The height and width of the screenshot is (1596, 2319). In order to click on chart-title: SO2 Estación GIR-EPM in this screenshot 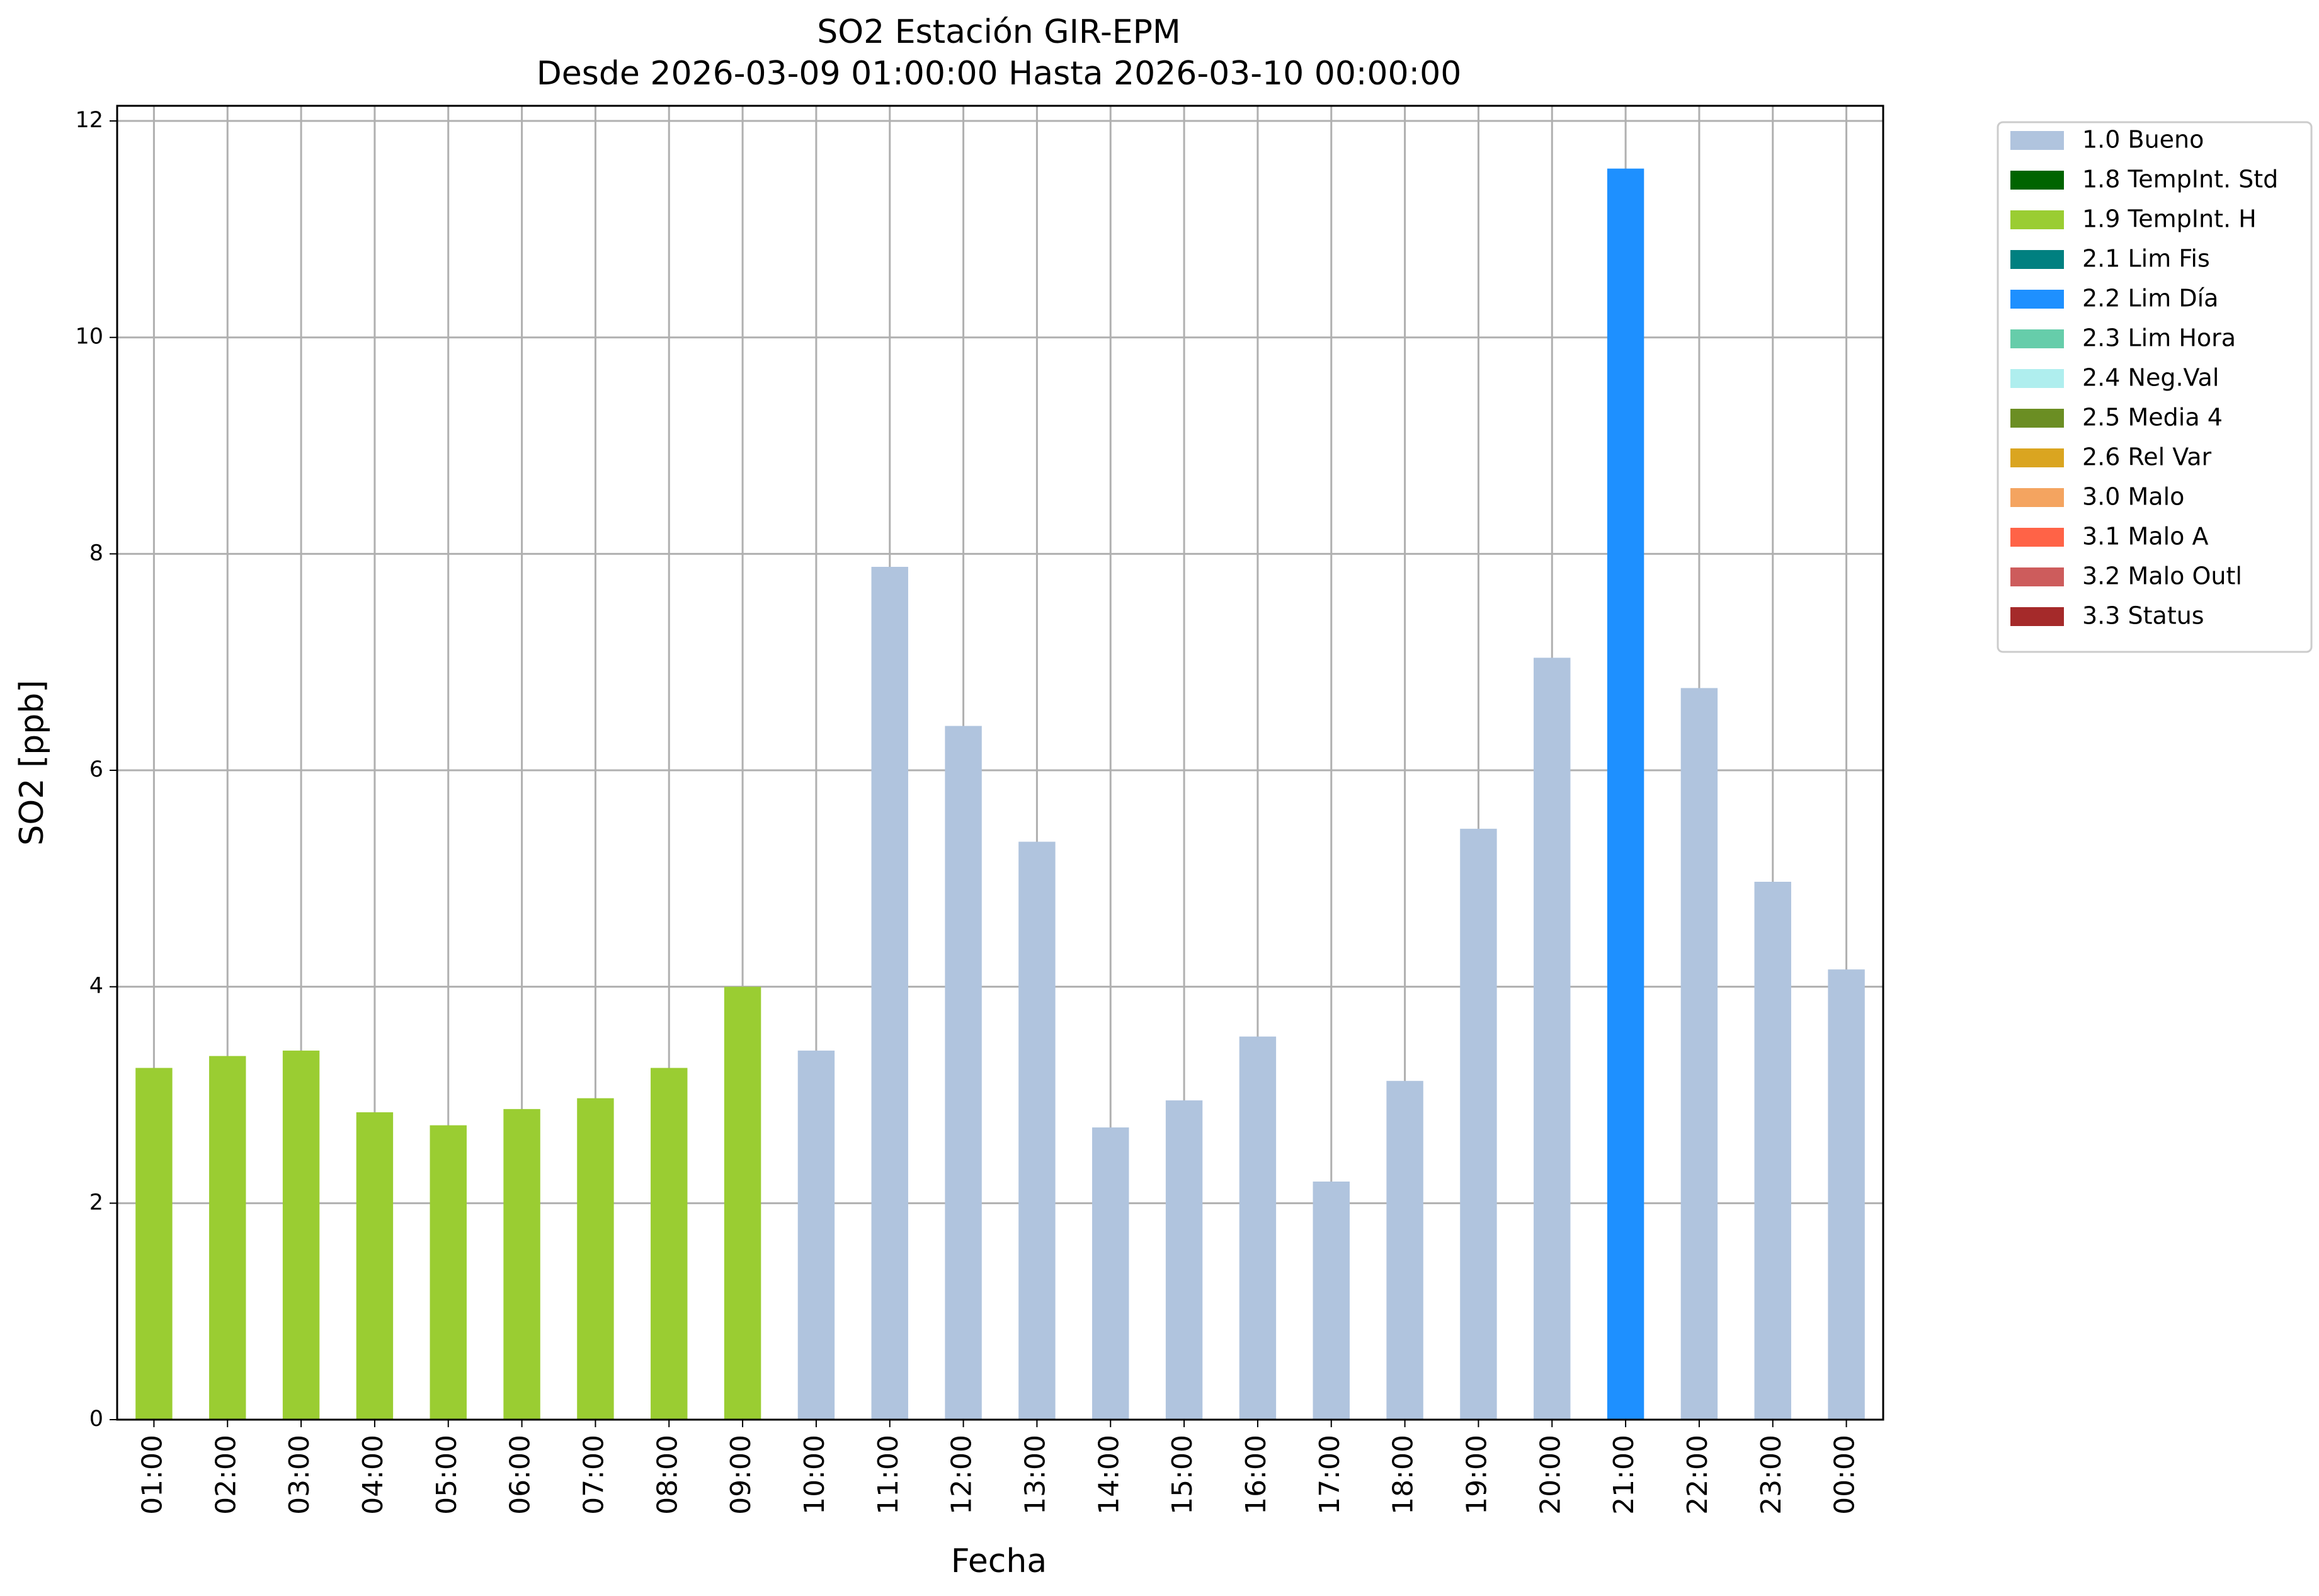, I will do `click(999, 32)`.